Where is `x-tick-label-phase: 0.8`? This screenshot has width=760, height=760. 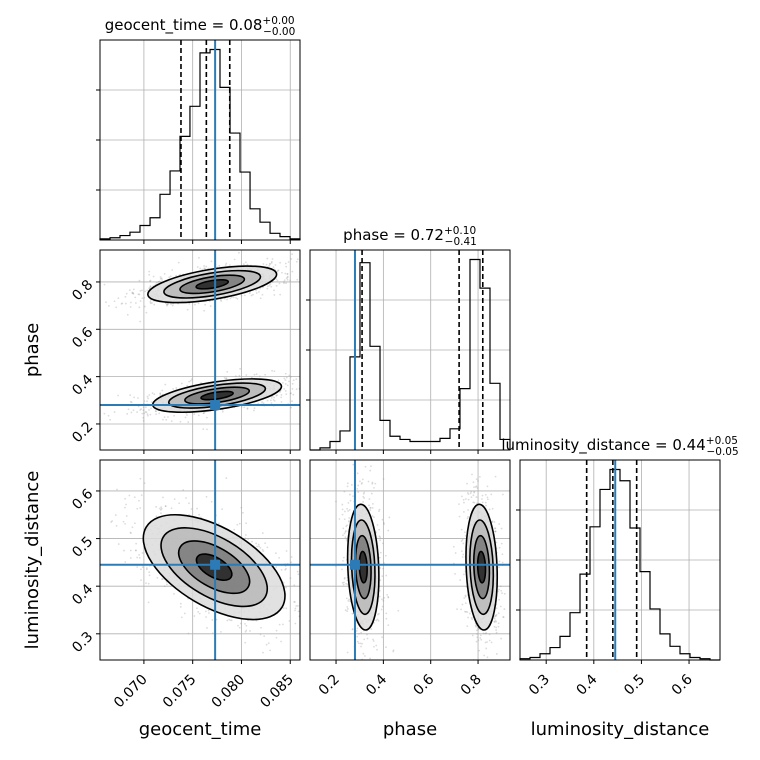
x-tick-label-phase: 0.8 is located at coordinates (471, 685).